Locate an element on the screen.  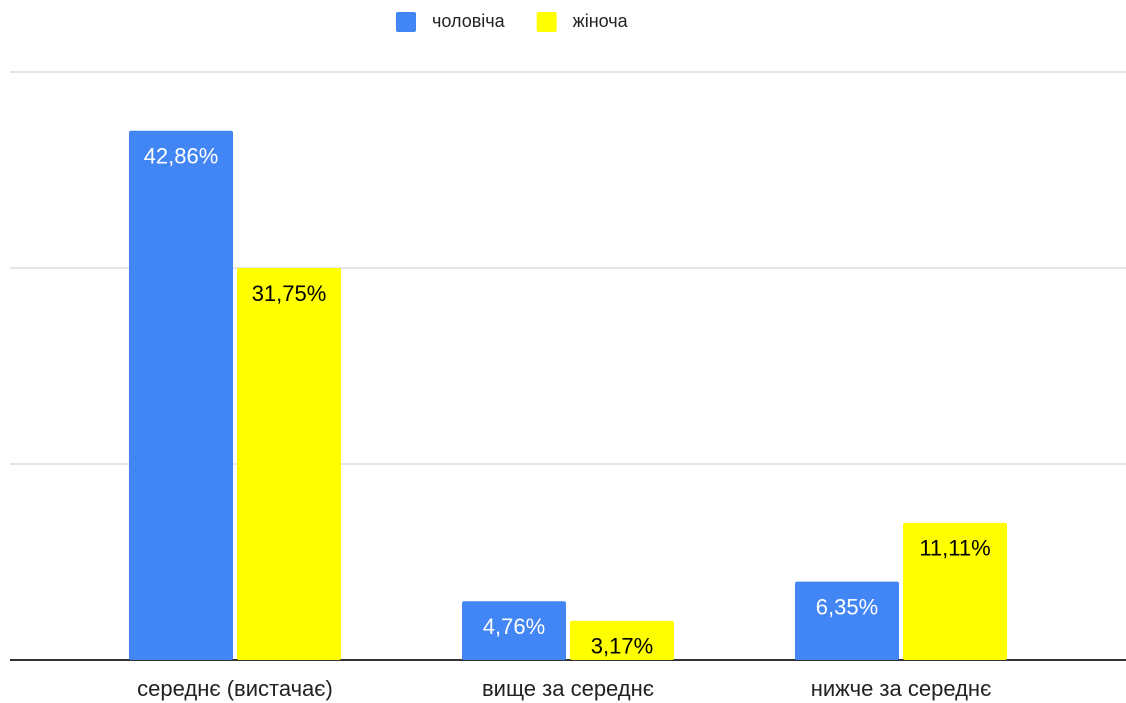
x-tick-label: вище за середнє is located at coordinates (568, 688).